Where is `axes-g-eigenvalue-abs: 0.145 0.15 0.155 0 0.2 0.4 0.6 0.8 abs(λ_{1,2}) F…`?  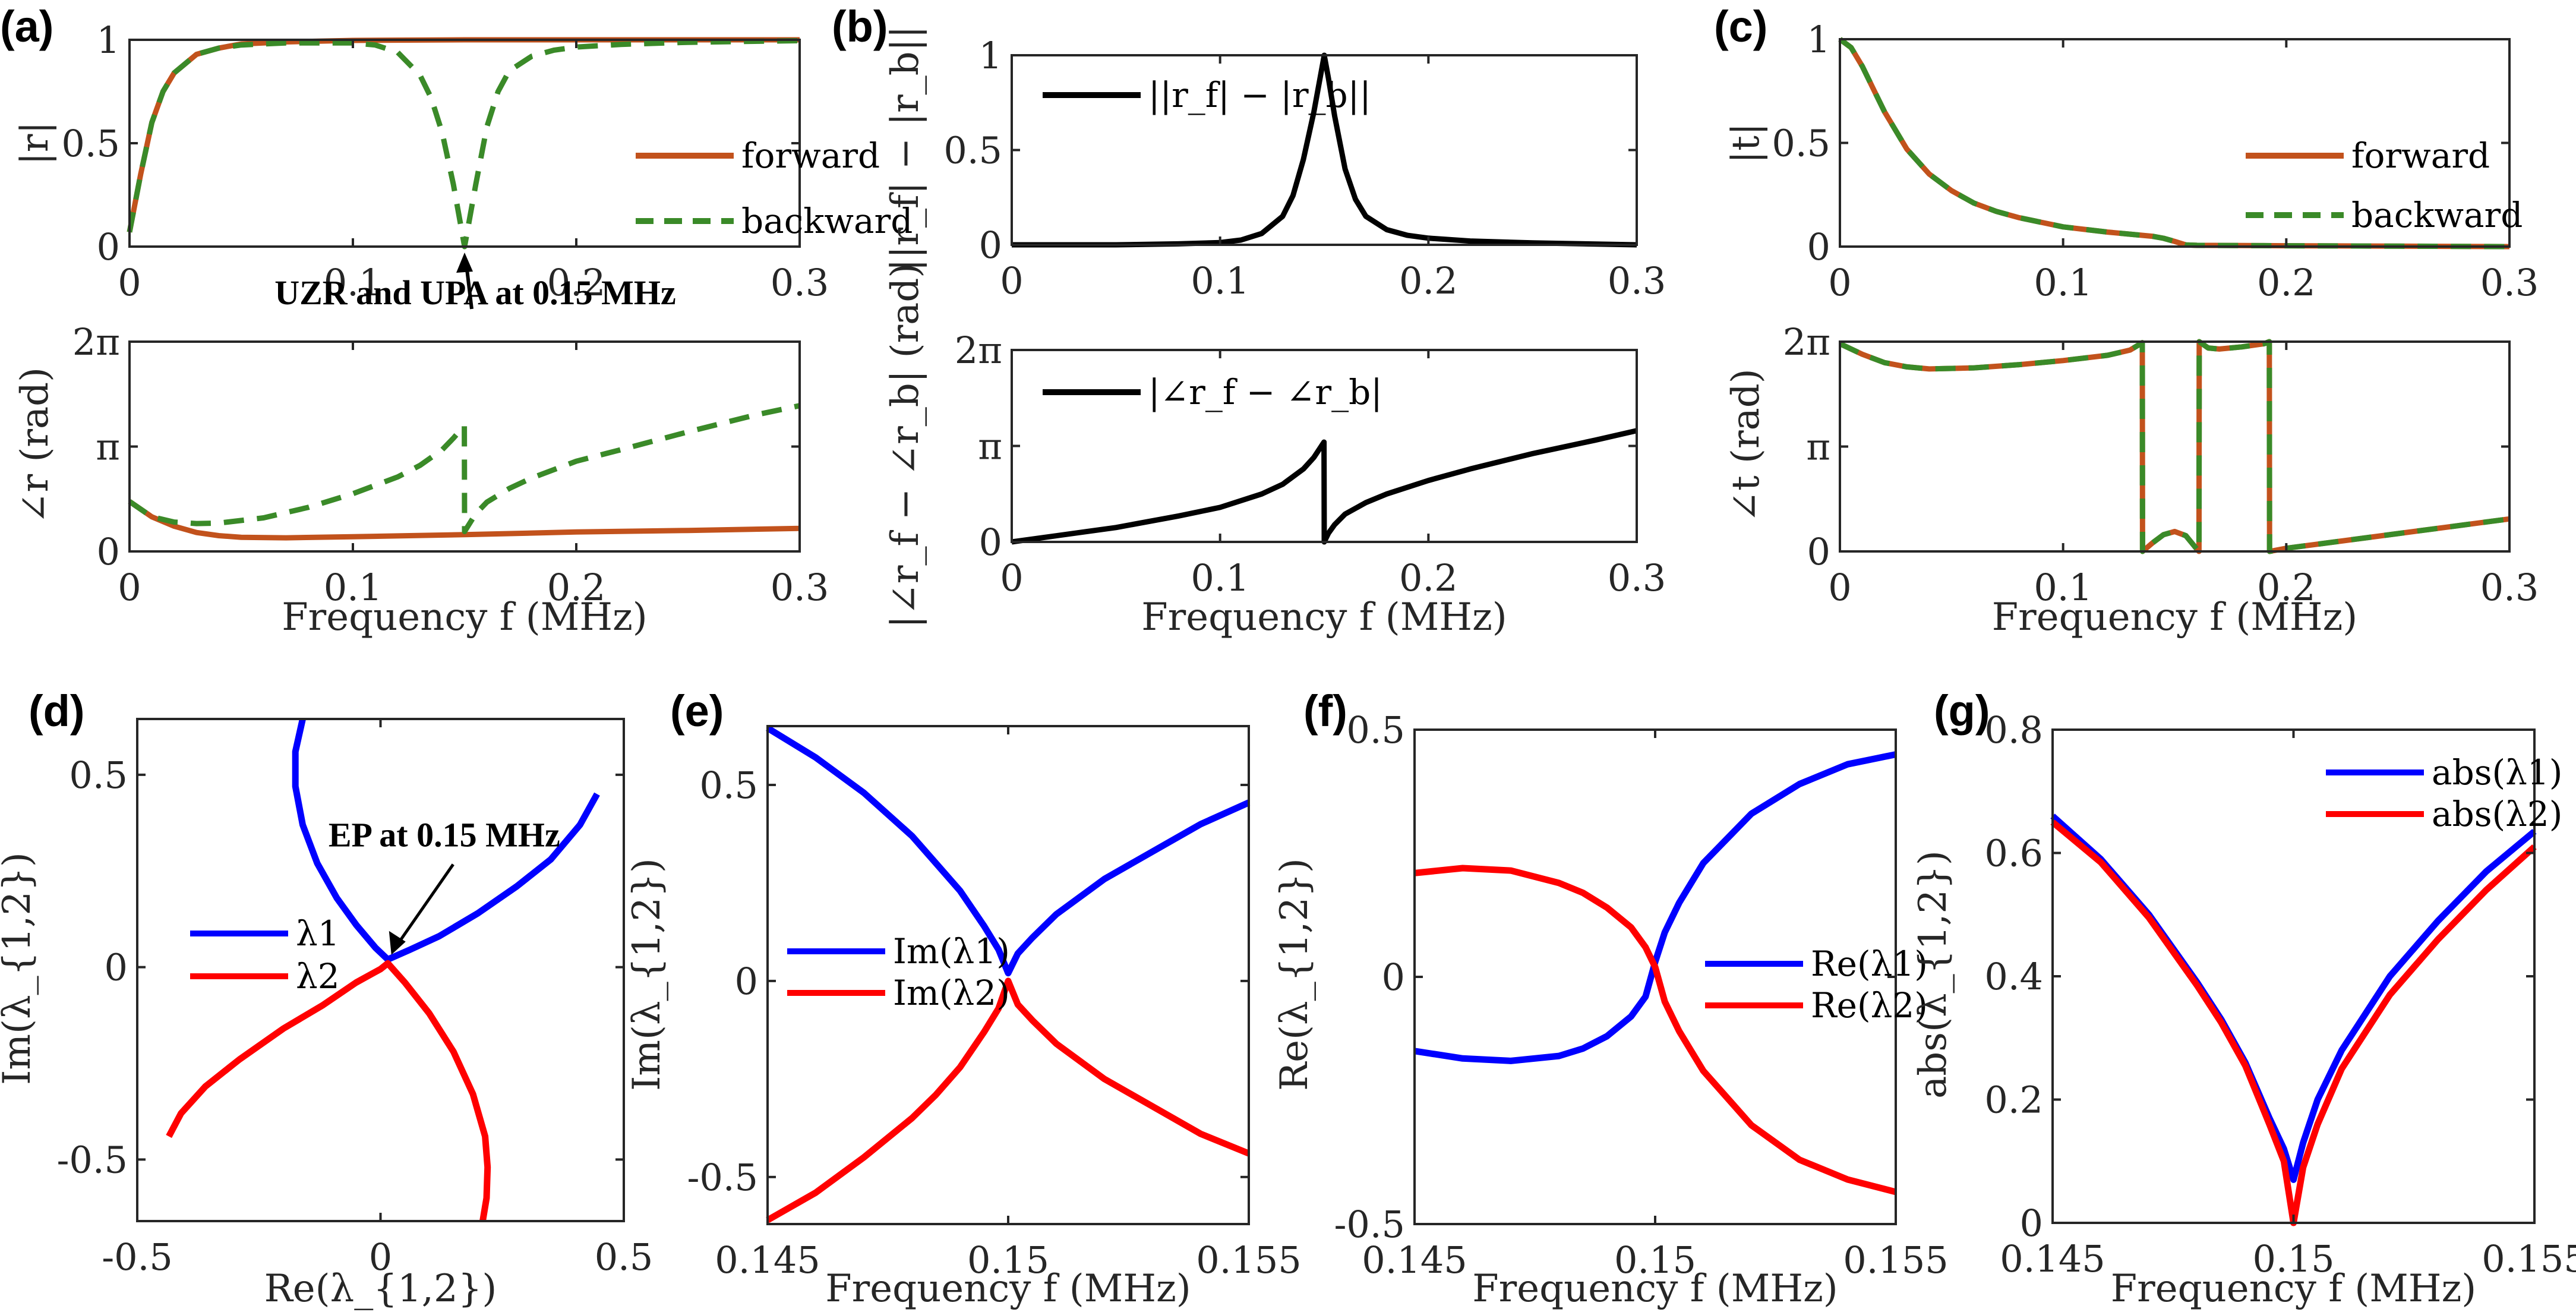
axes-g-eigenvalue-abs: 0.145 0.15 0.155 0 0.2 0.4 0.6 0.8 abs(λ_{1,2}) F… is located at coordinates (2243, 1009).